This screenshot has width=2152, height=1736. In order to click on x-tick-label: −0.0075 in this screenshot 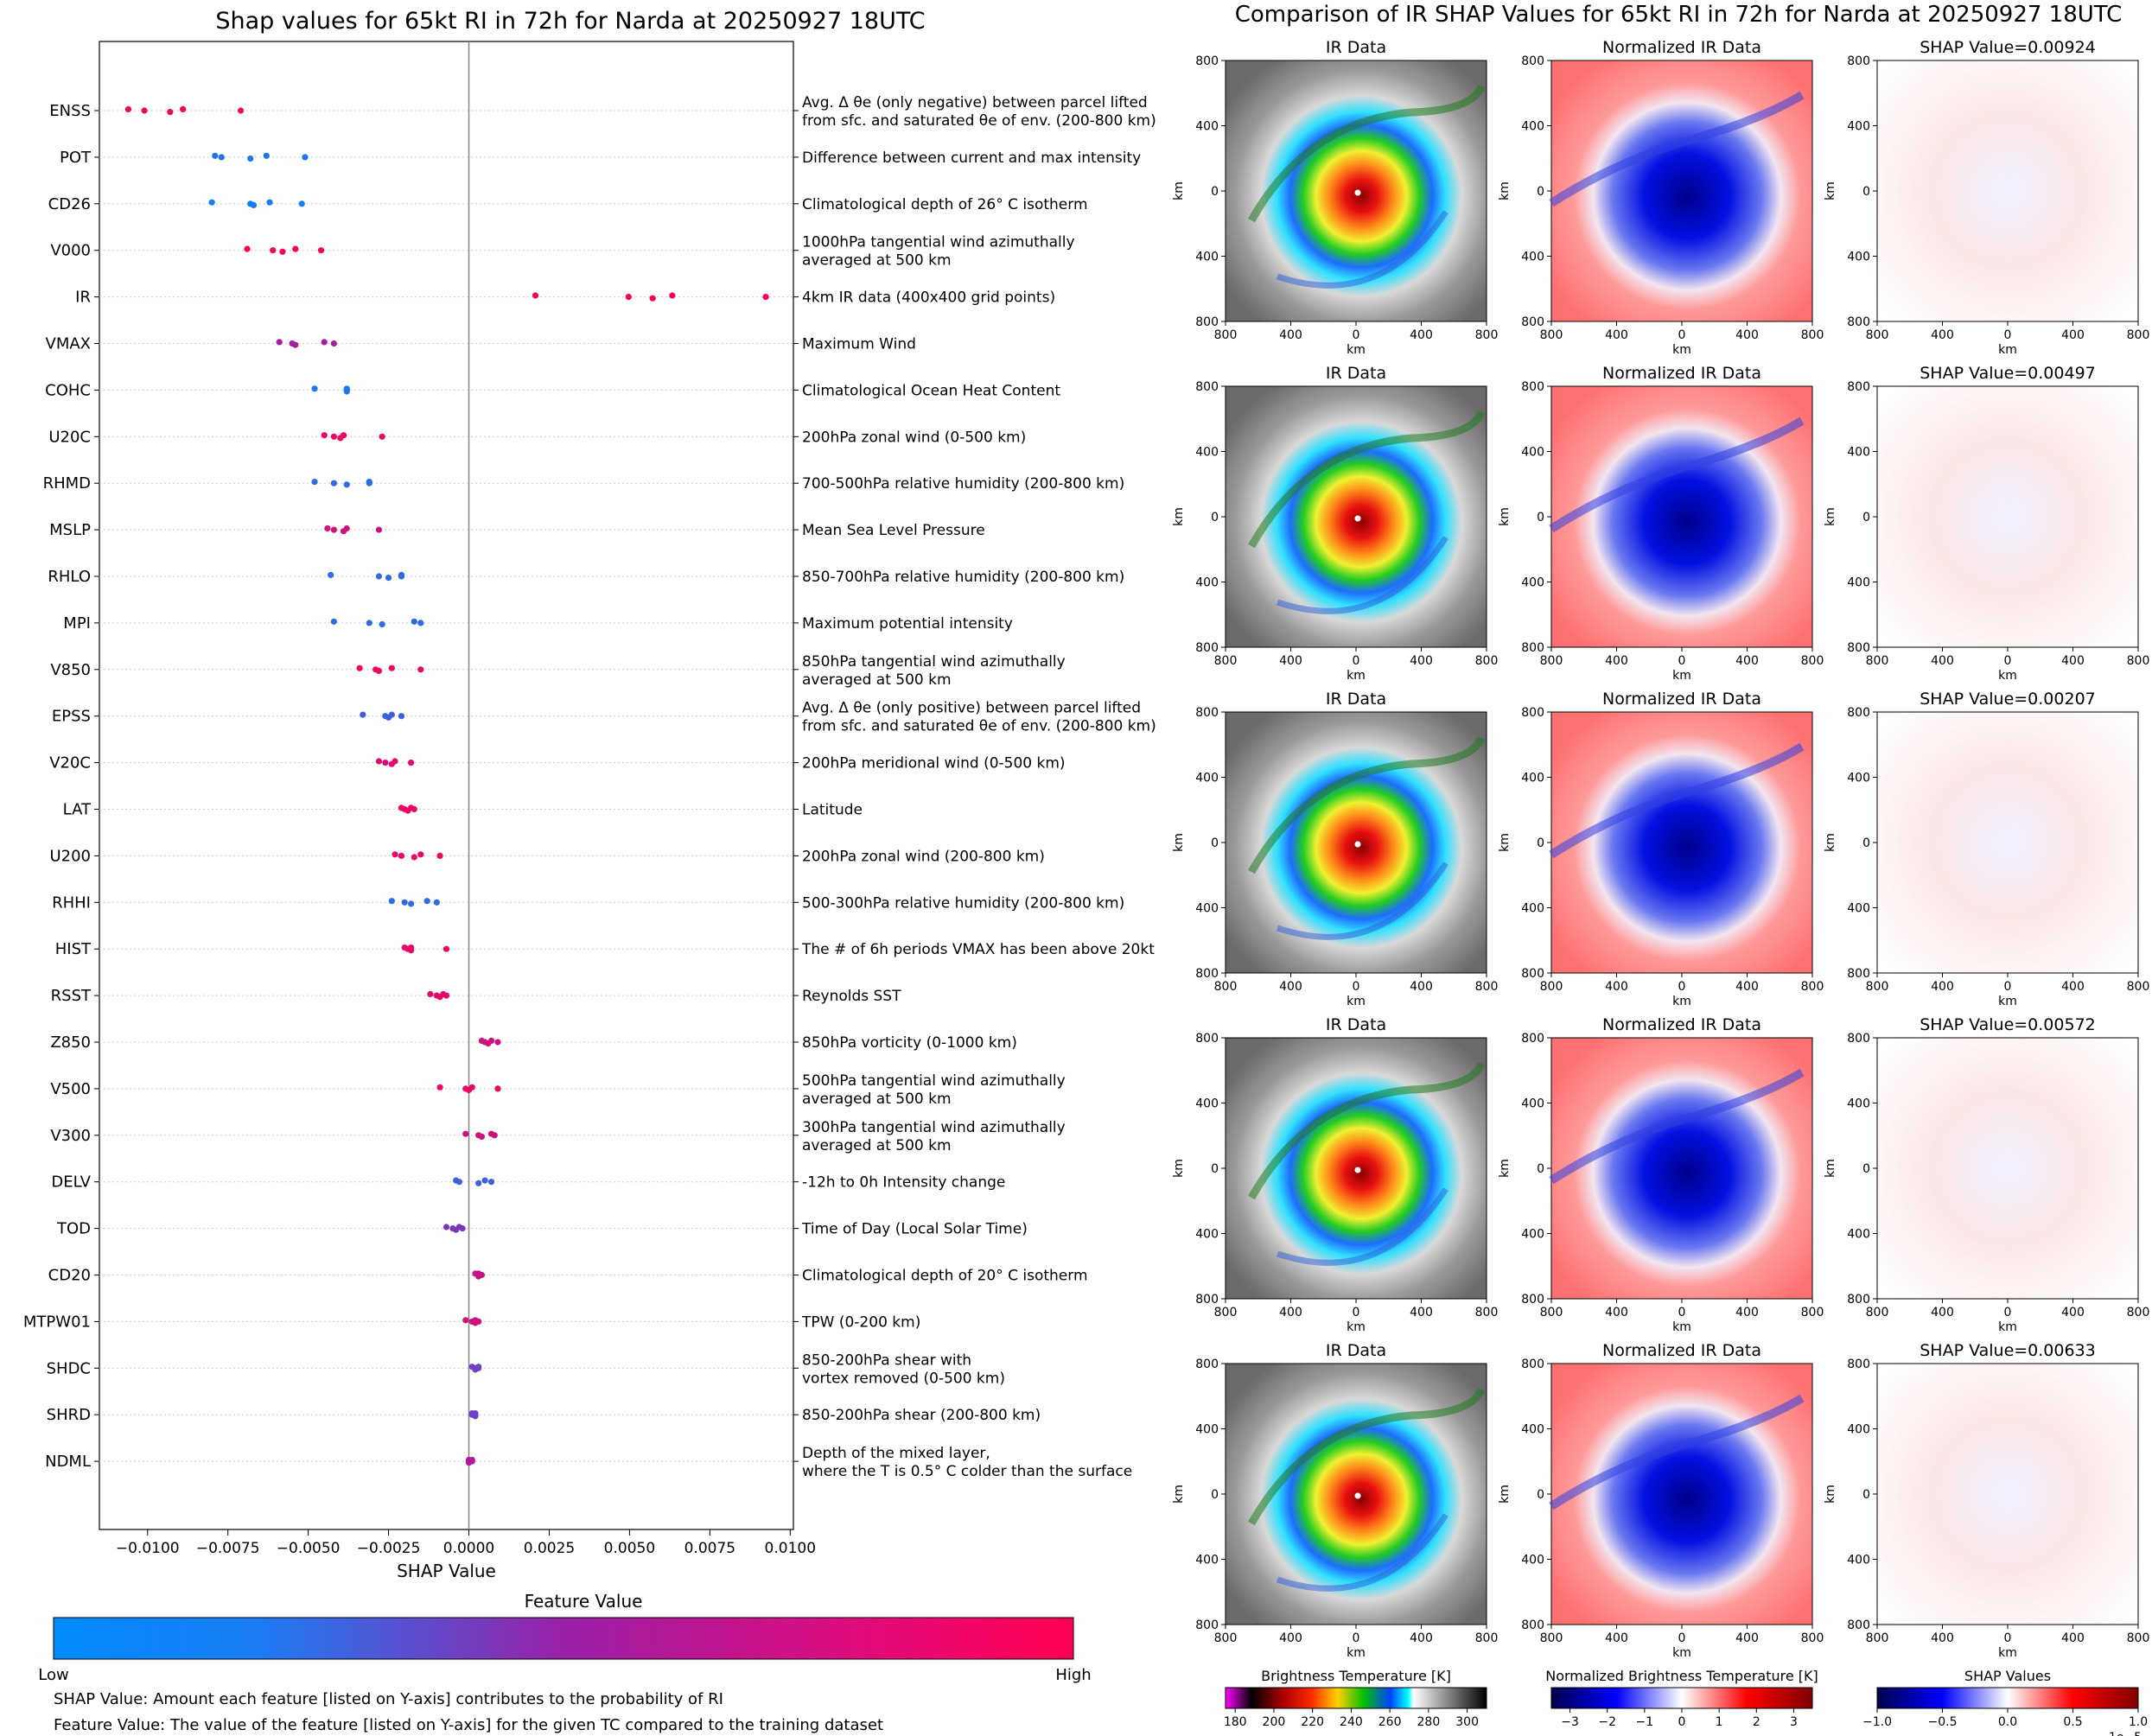, I will do `click(228, 1548)`.